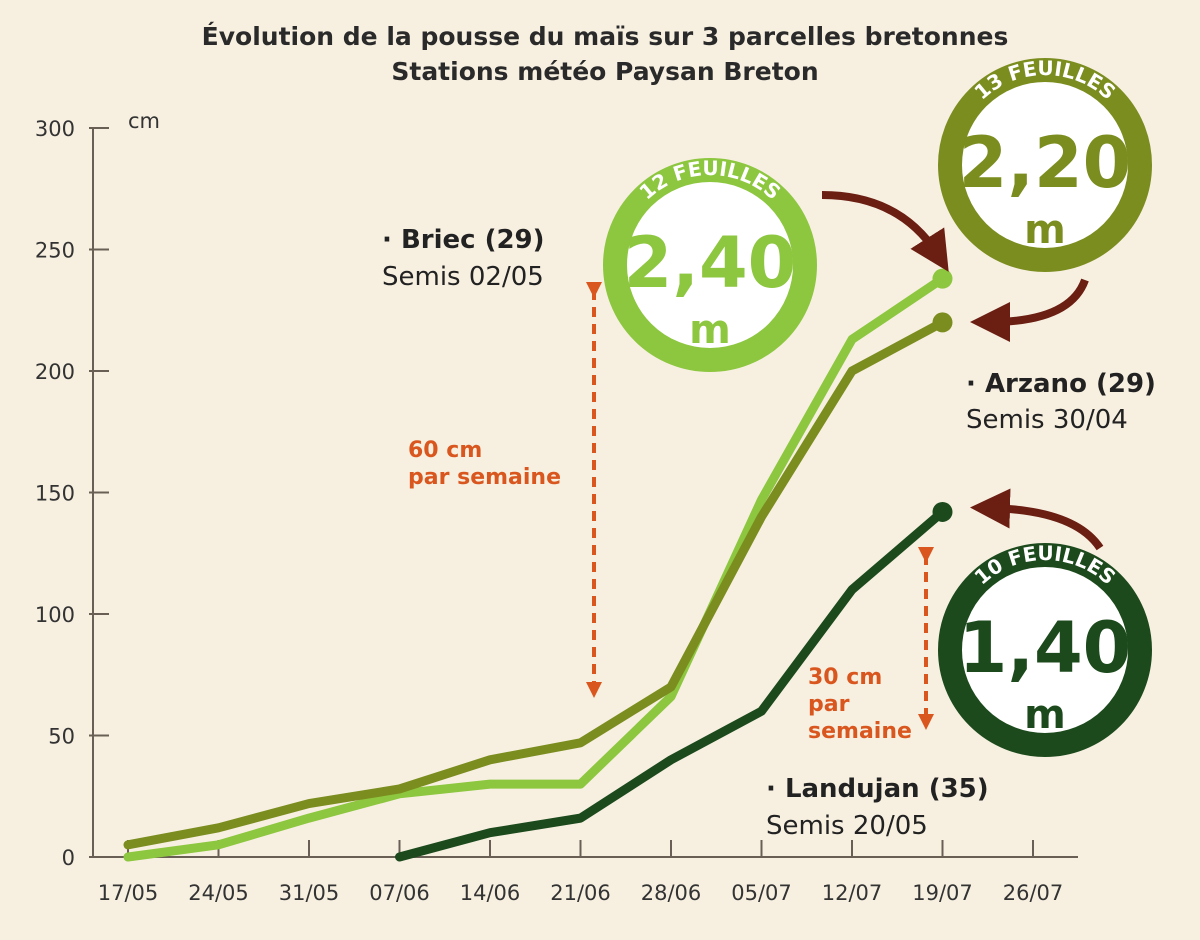 The image size is (1200, 940). I want to click on x-tick-label: 12/07, so click(852, 893).